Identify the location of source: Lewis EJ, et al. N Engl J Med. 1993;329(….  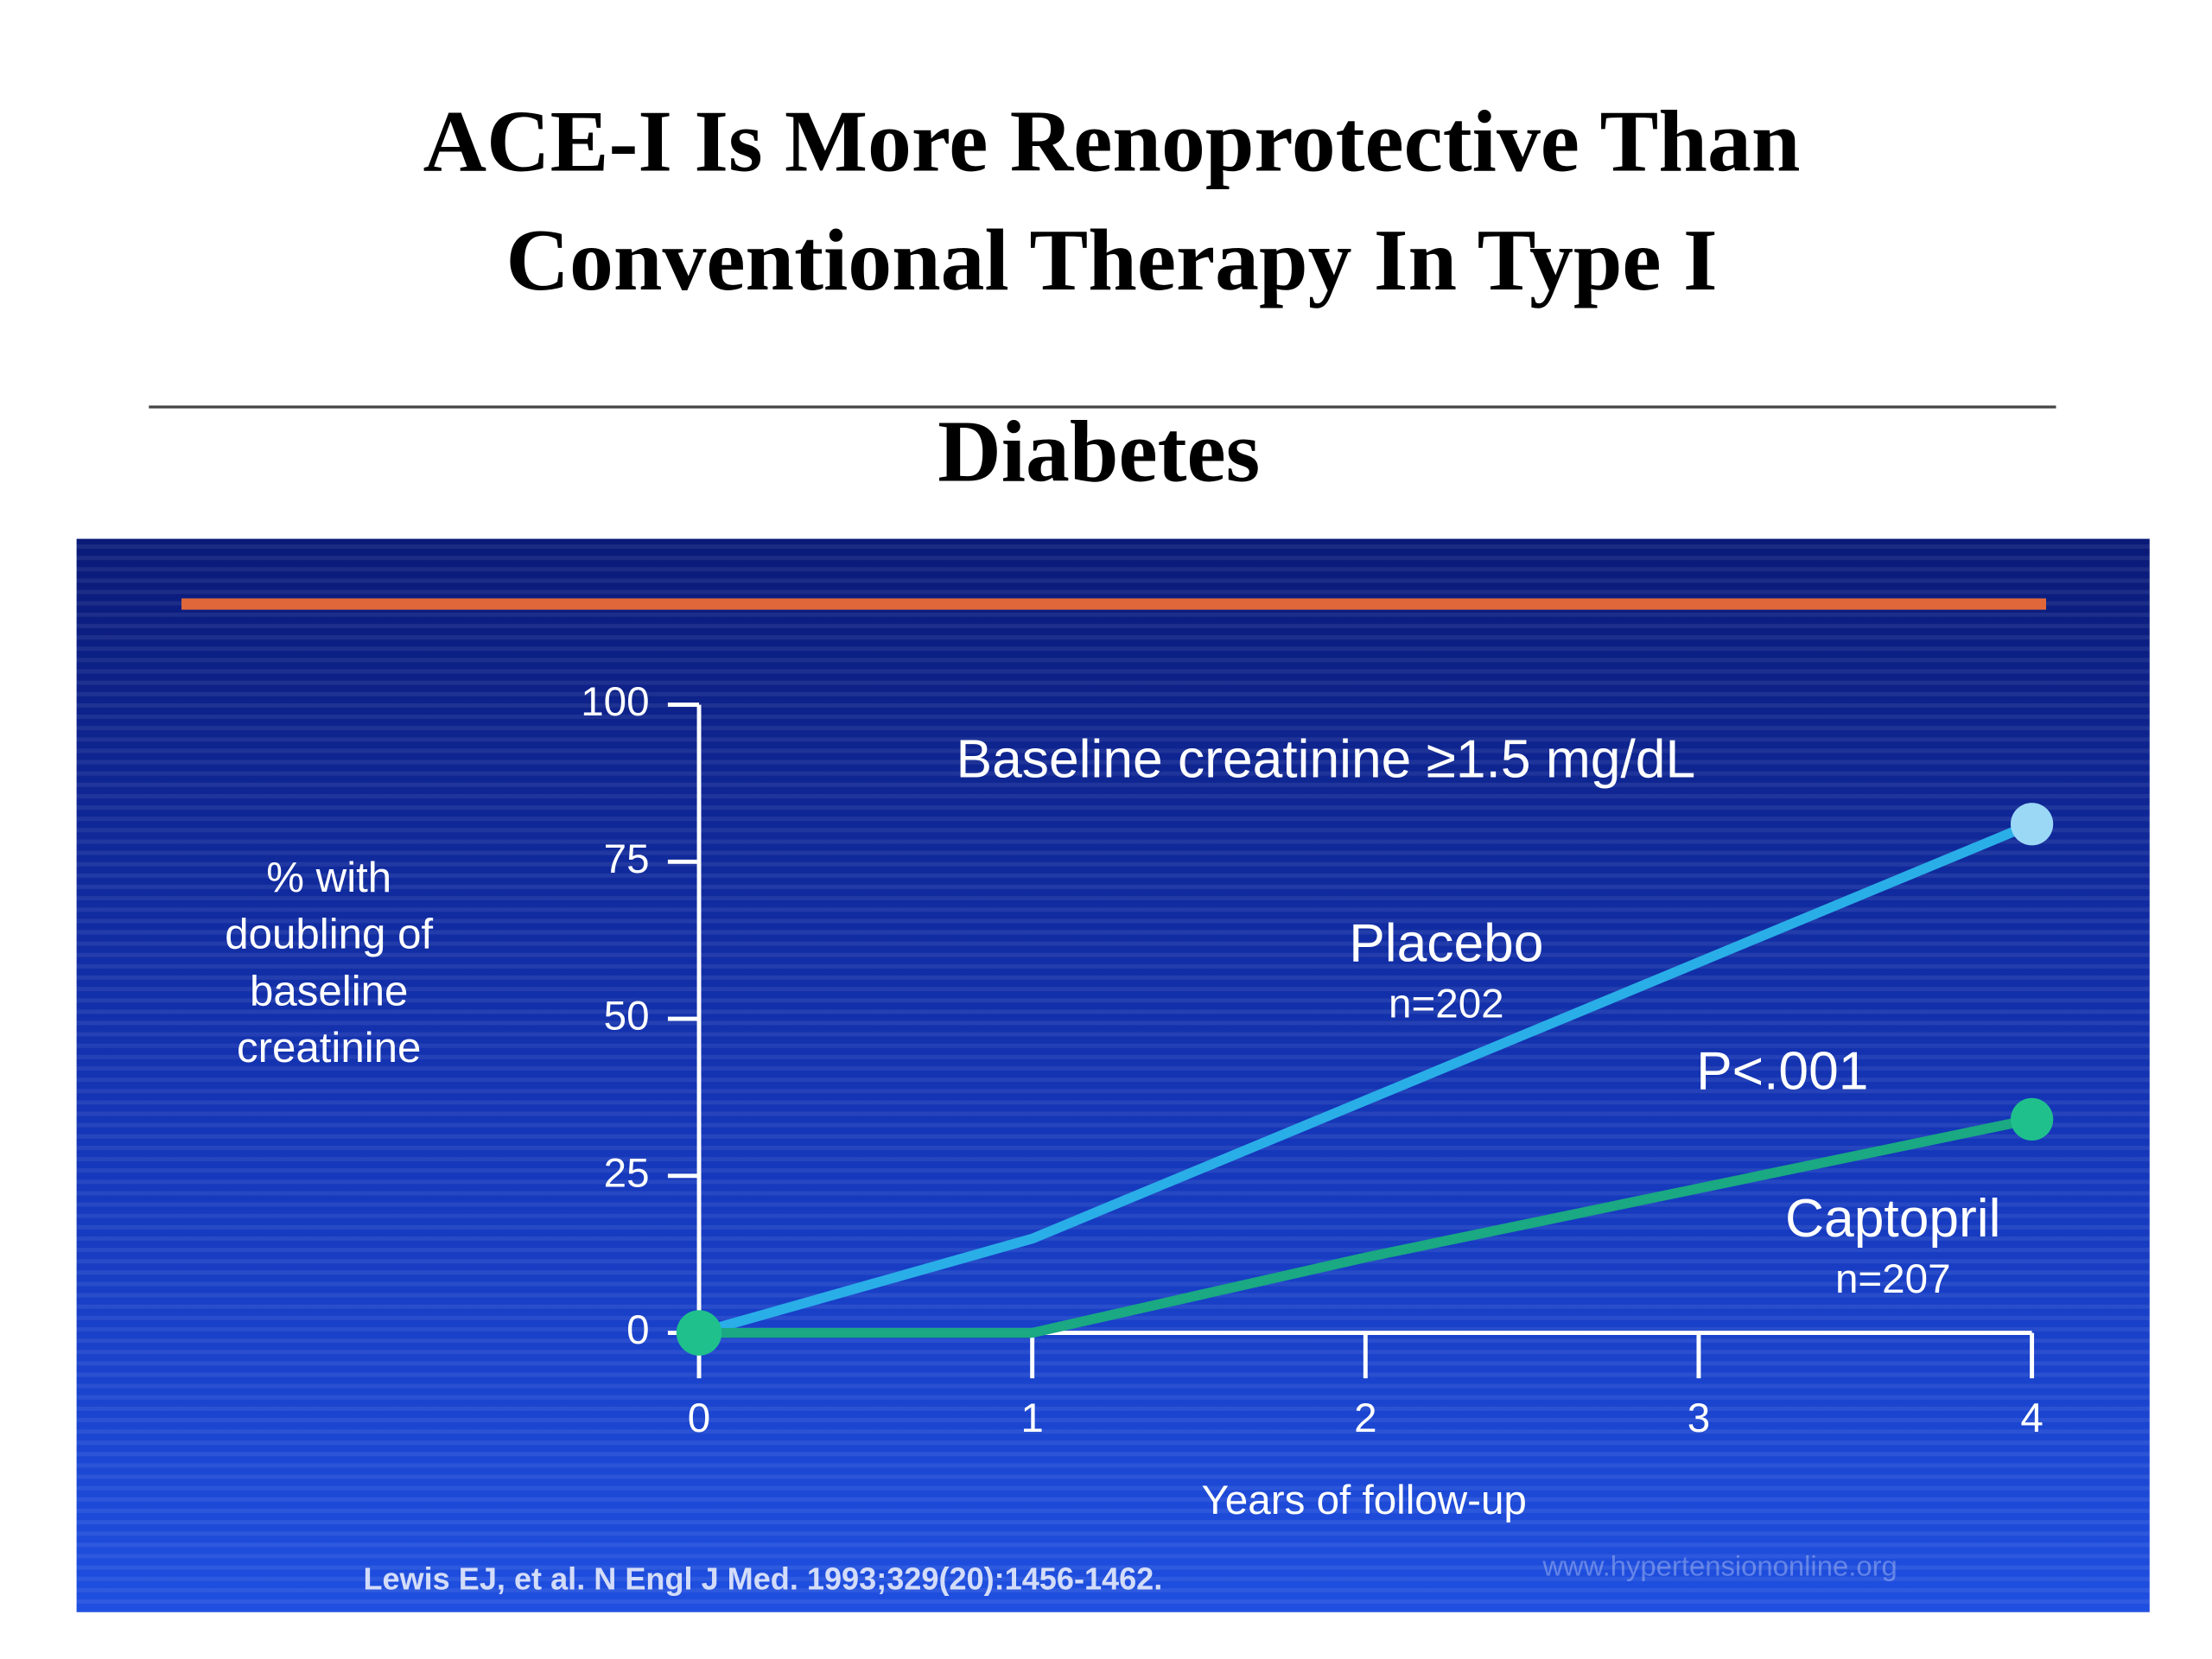
(762, 1578).